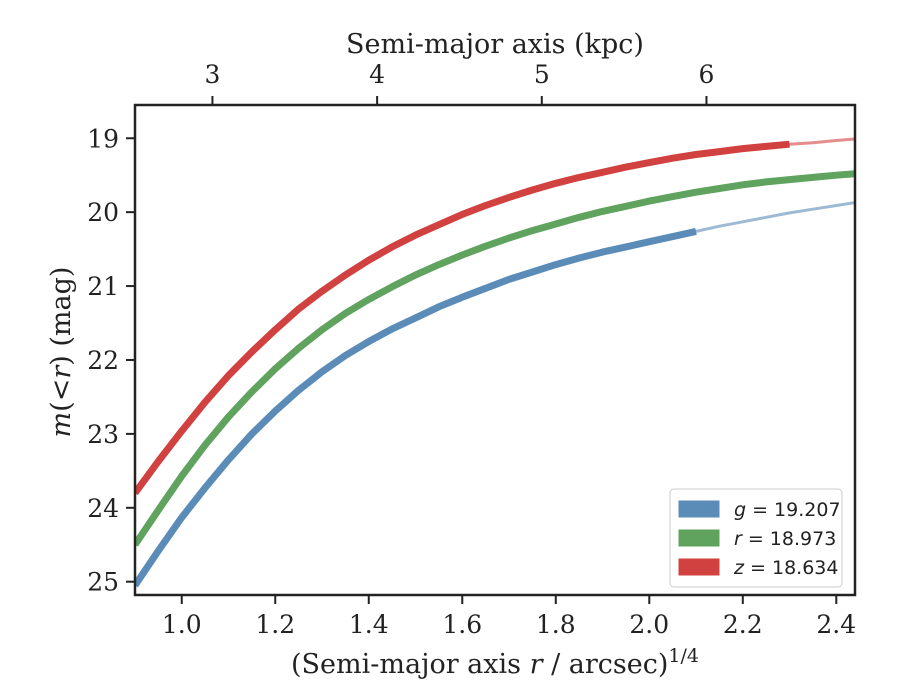  Describe the element at coordinates (377, 74) in the screenshot. I see `top-tick-label: 4` at that location.